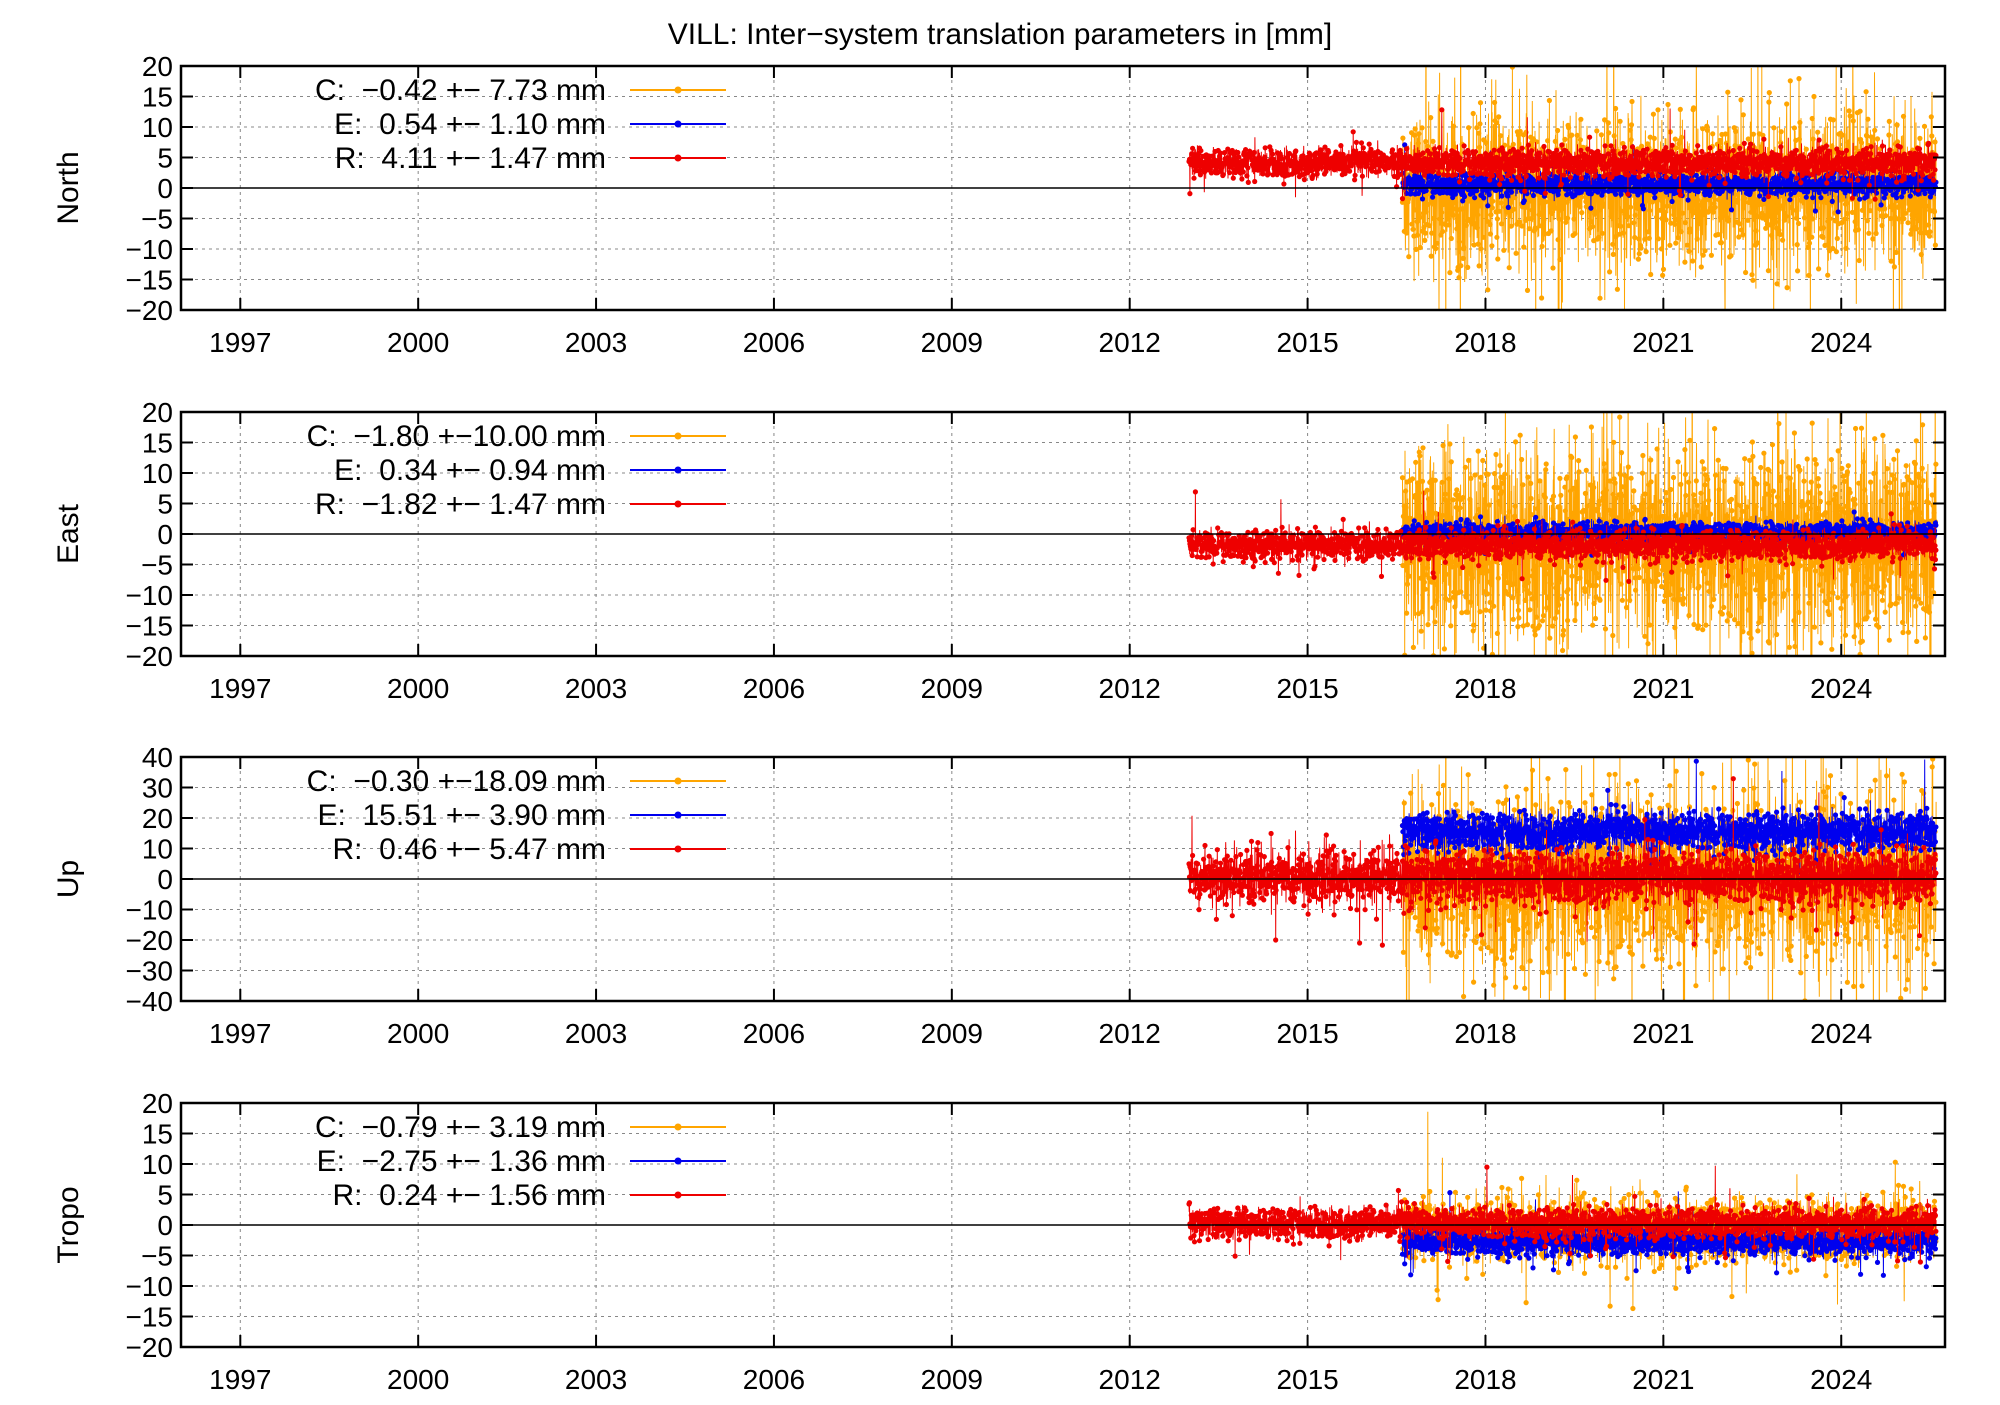  Describe the element at coordinates (470, 158) in the screenshot. I see `legend-label-r: R: 4.11 +− 1.47 mm` at that location.